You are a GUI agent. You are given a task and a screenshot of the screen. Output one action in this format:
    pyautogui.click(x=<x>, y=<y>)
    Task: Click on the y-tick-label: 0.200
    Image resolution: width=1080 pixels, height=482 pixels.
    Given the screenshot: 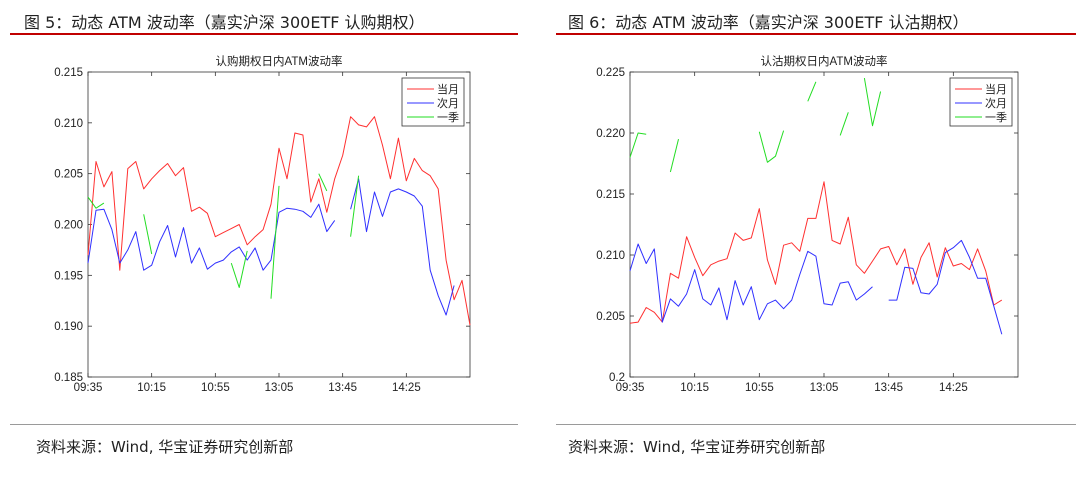 What is the action you would take?
    pyautogui.click(x=68, y=226)
    